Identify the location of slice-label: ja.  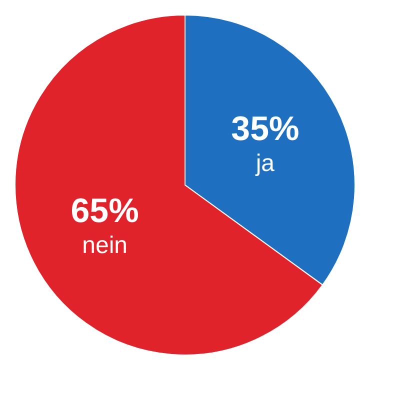
(265, 164).